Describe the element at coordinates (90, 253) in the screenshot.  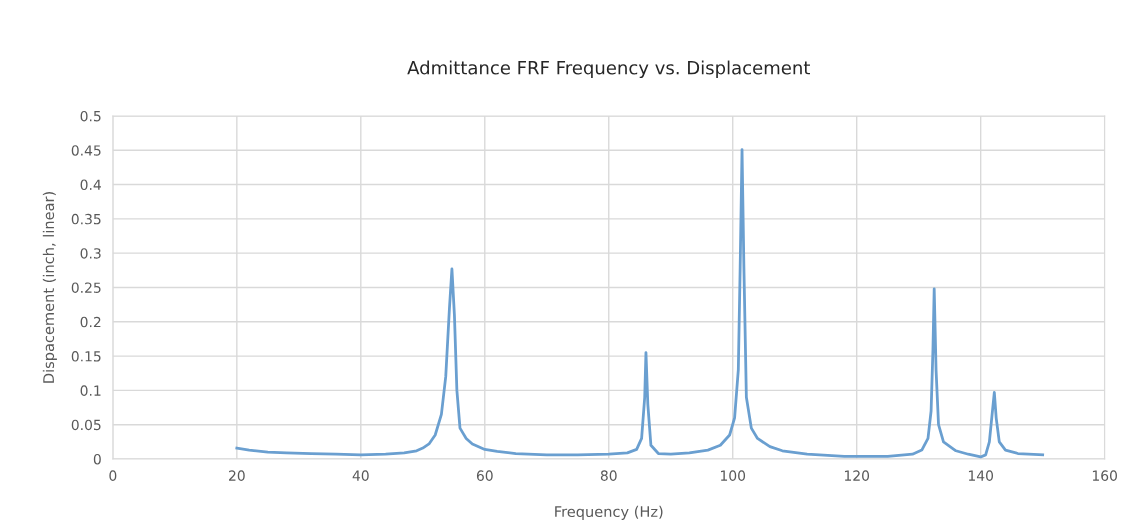
I see `y-tick-label: 0.3` at that location.